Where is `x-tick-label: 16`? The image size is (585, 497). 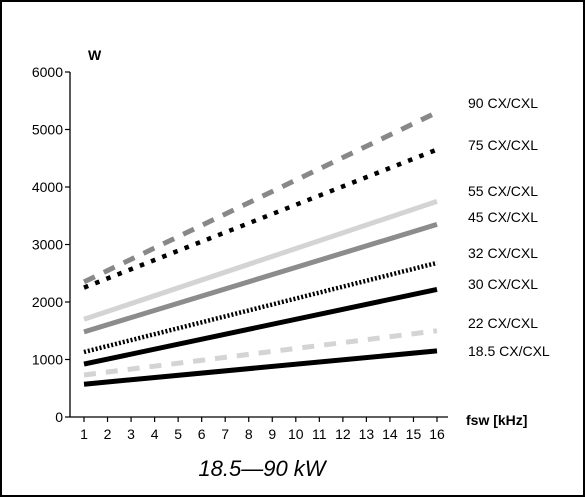
x-tick-label: 16 is located at coordinates (437, 434).